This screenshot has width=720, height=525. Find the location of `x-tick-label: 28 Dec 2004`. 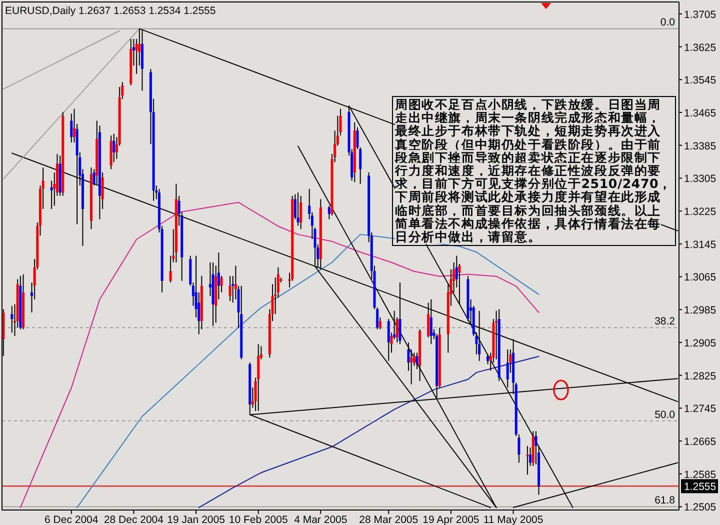

x-tick-label: 28 Dec 2004 is located at coordinates (134, 519).